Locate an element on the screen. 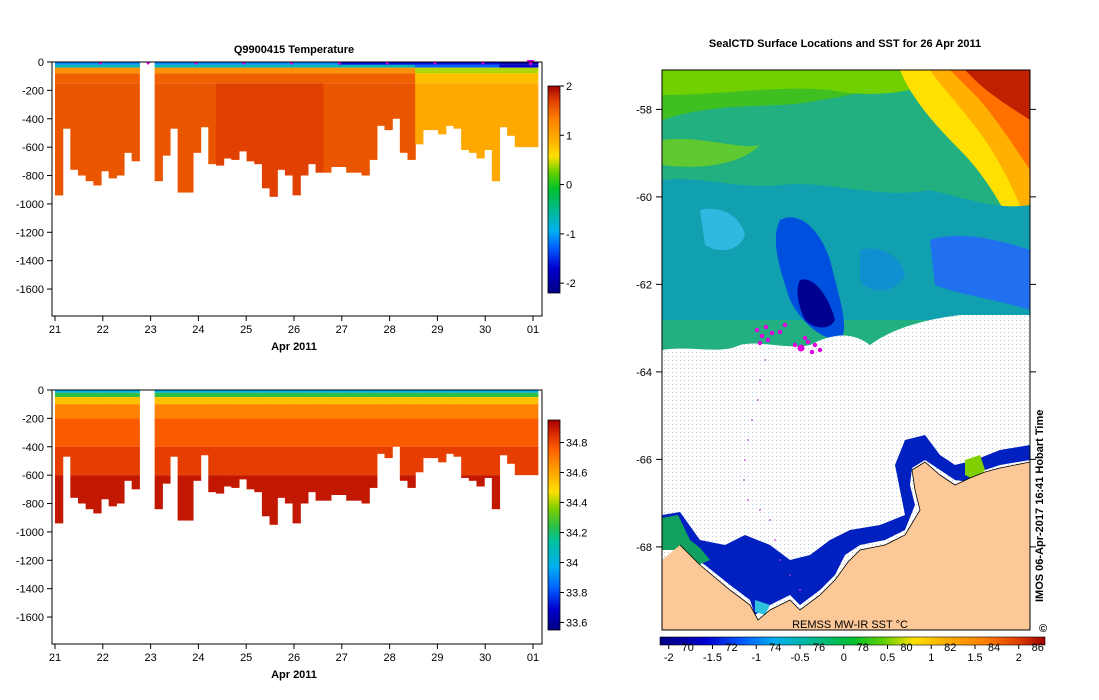 This screenshot has height=700, width=1099. colorbar-tick-label: 34.8 is located at coordinates (576, 444).